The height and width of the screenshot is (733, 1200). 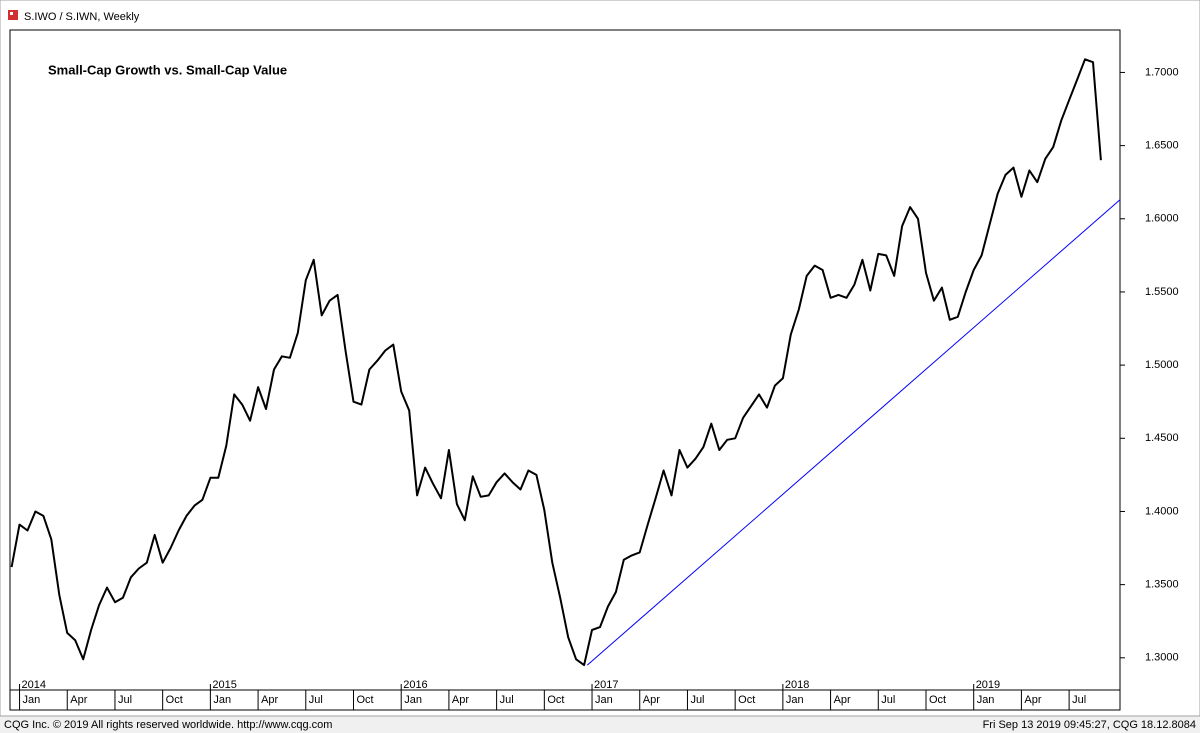 What do you see at coordinates (1162, 146) in the screenshot?
I see `y-tick-label: 1.6500` at bounding box center [1162, 146].